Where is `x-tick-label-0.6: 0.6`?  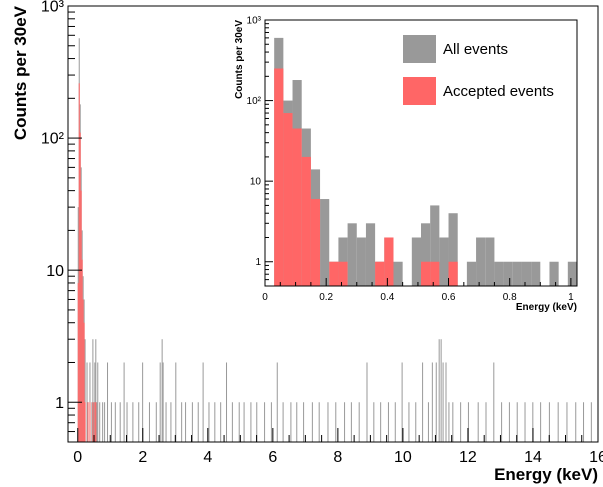 x-tick-label-0.6: 0.6 is located at coordinates (449, 297).